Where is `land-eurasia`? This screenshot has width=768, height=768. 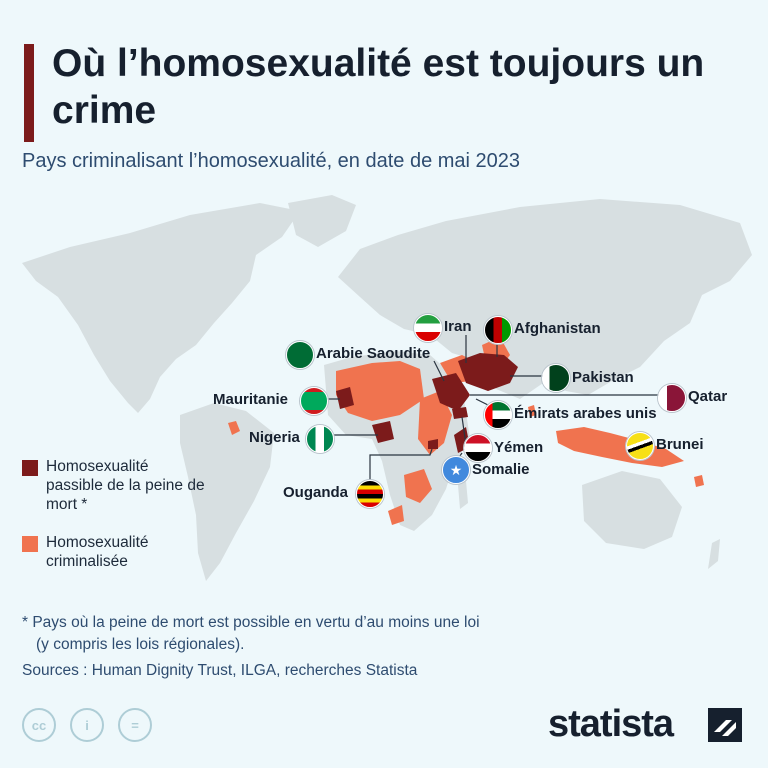 land-eurasia is located at coordinates (545, 299).